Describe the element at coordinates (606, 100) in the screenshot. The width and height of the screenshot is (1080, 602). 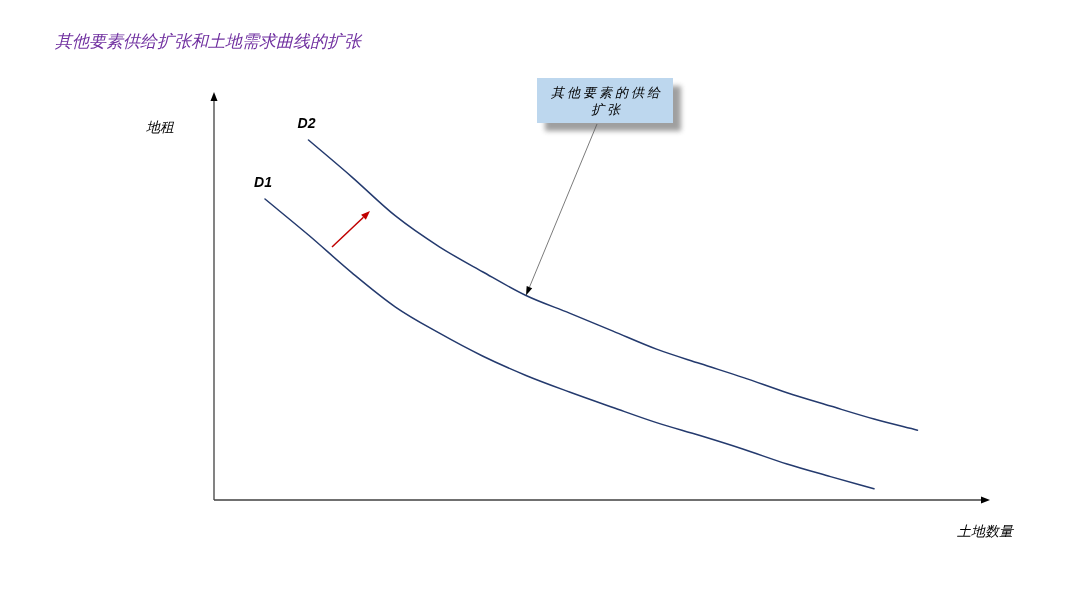
I see `annotation: 其他要素的供给扩张` at that location.